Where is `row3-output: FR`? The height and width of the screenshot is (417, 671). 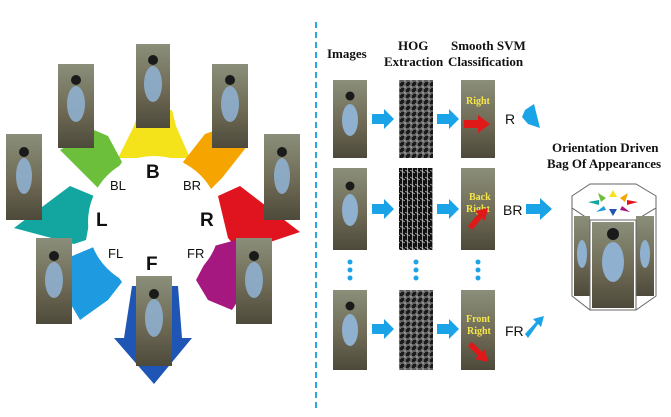
row3-output: FR is located at coordinates (514, 331).